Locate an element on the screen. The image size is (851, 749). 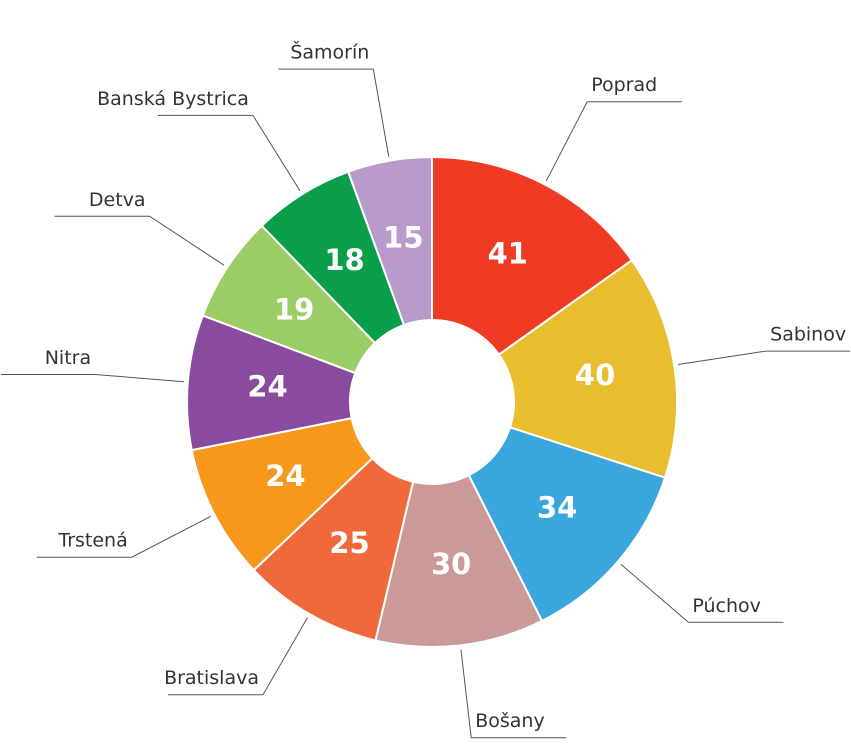
category-label: Sabinov is located at coordinates (808, 335).